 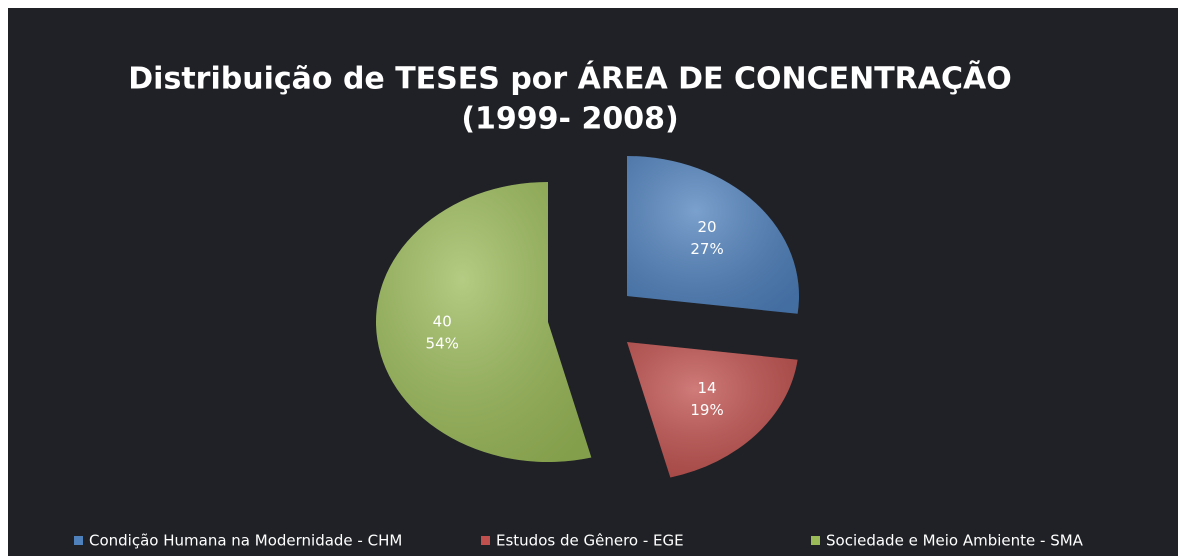 I want to click on data-label: 14, so click(x=707, y=388).